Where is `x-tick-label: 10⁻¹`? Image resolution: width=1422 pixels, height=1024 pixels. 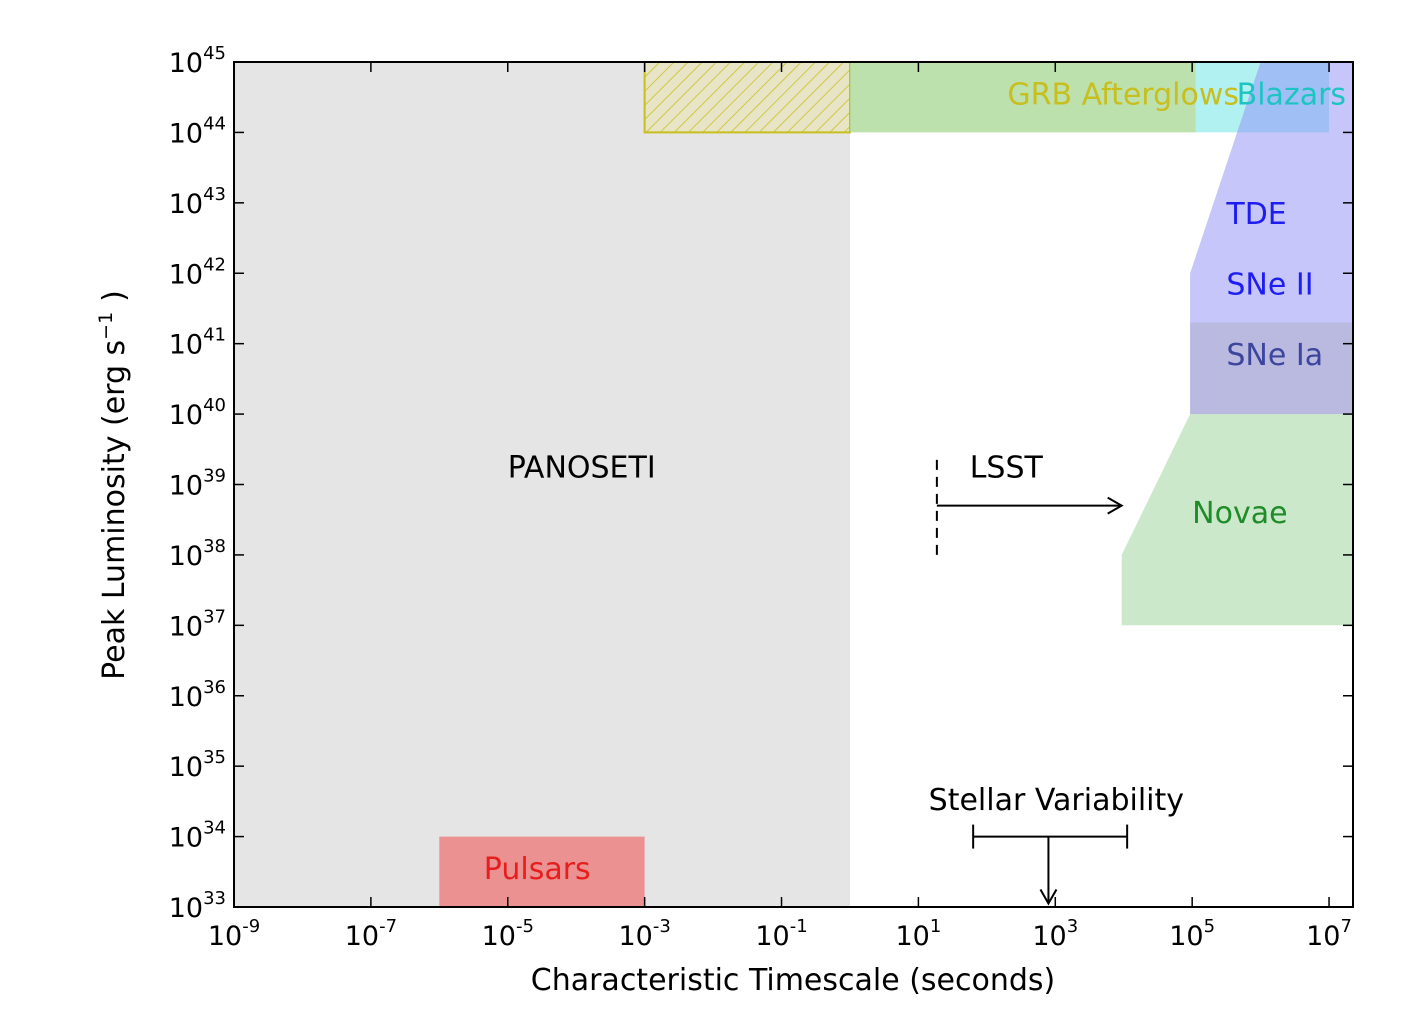 x-tick-label: 10⁻¹ is located at coordinates (781, 934).